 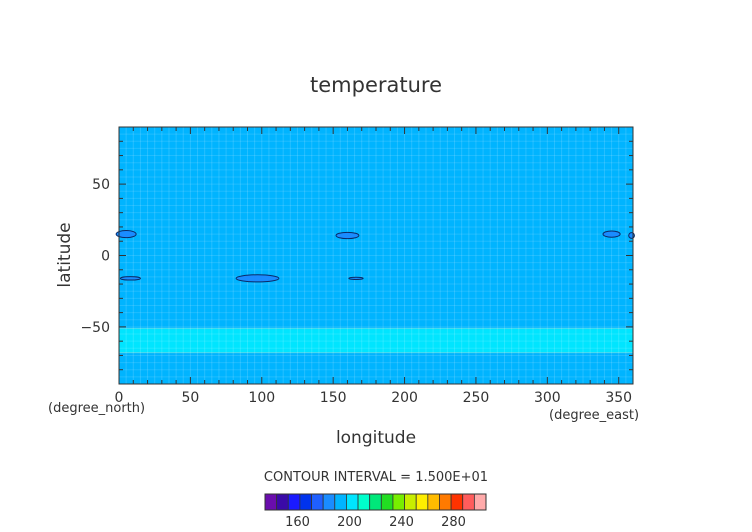 I want to click on x-tick-label: 150, so click(x=333, y=398).